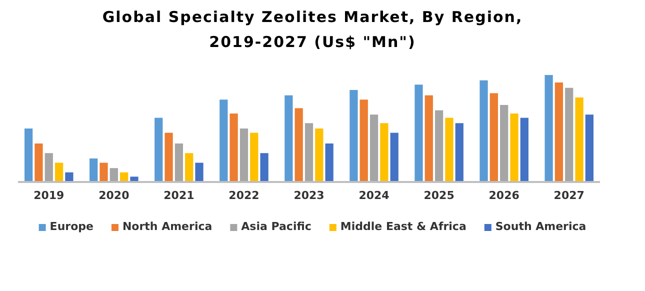 Image resolution: width=645 pixels, height=291 pixels. Describe the element at coordinates (72, 226) in the screenshot. I see `legend-label: Europe` at that location.